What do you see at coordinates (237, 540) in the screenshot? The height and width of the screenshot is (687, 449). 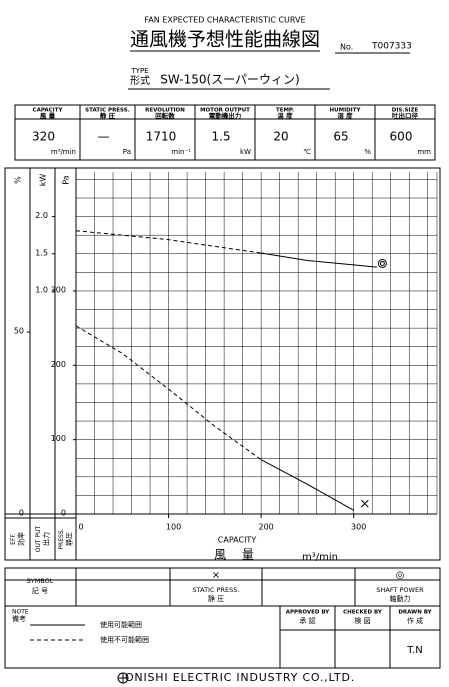 I see `x-axis-label-en: CAPACITY` at bounding box center [237, 540].